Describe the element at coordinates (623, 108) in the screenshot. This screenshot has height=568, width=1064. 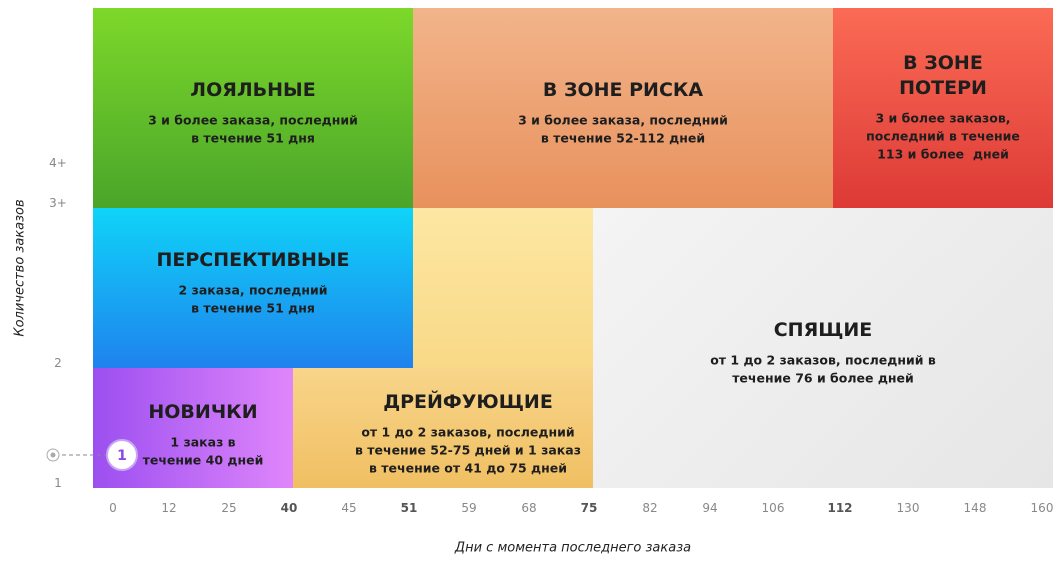
I see `segment-risk` at that location.